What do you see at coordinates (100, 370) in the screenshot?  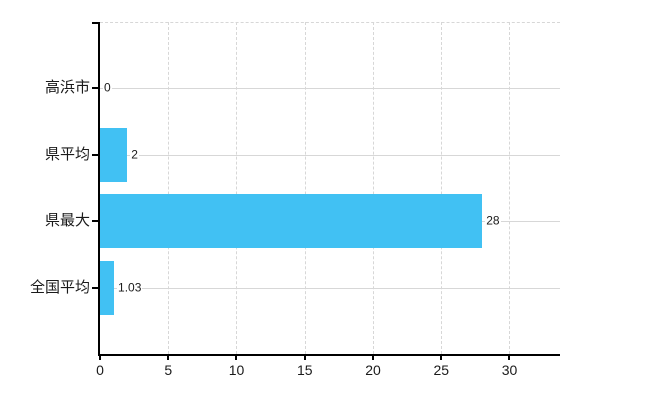 I see `x-tick-label: 0` at bounding box center [100, 370].